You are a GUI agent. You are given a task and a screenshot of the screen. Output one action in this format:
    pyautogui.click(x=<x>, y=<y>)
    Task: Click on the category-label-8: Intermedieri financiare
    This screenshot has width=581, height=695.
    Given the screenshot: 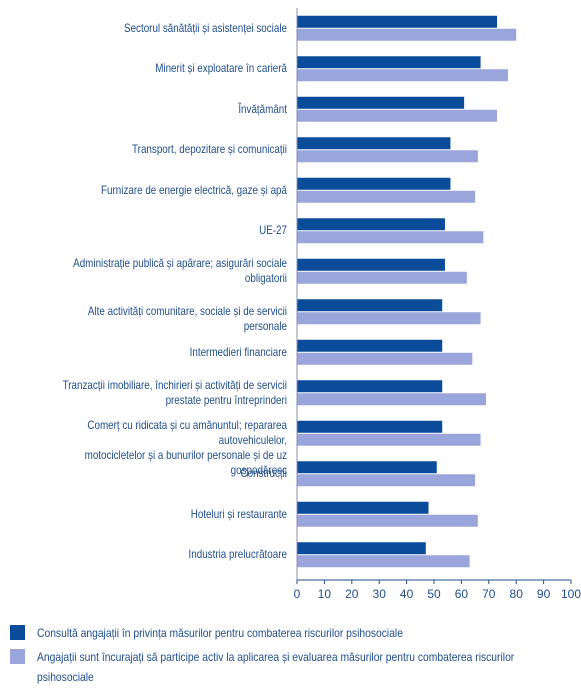 What is the action you would take?
    pyautogui.click(x=169, y=352)
    